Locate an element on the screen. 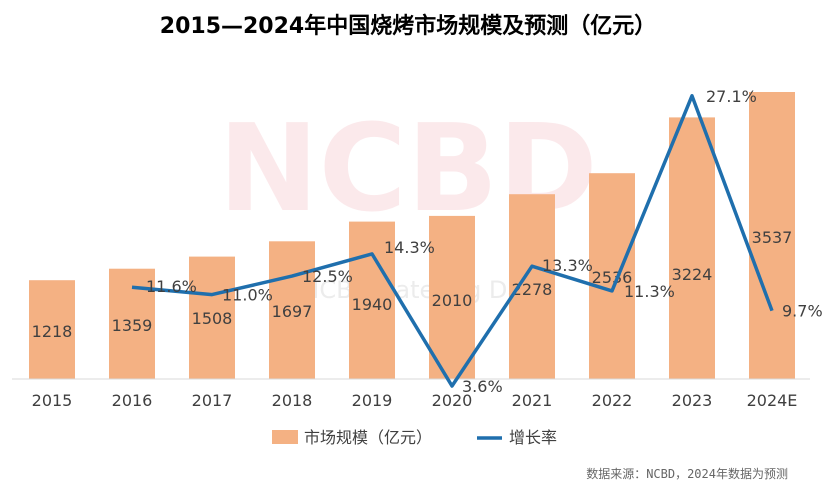 This screenshot has width=835, height=492. x-tick-2022: 2022 is located at coordinates (612, 400).